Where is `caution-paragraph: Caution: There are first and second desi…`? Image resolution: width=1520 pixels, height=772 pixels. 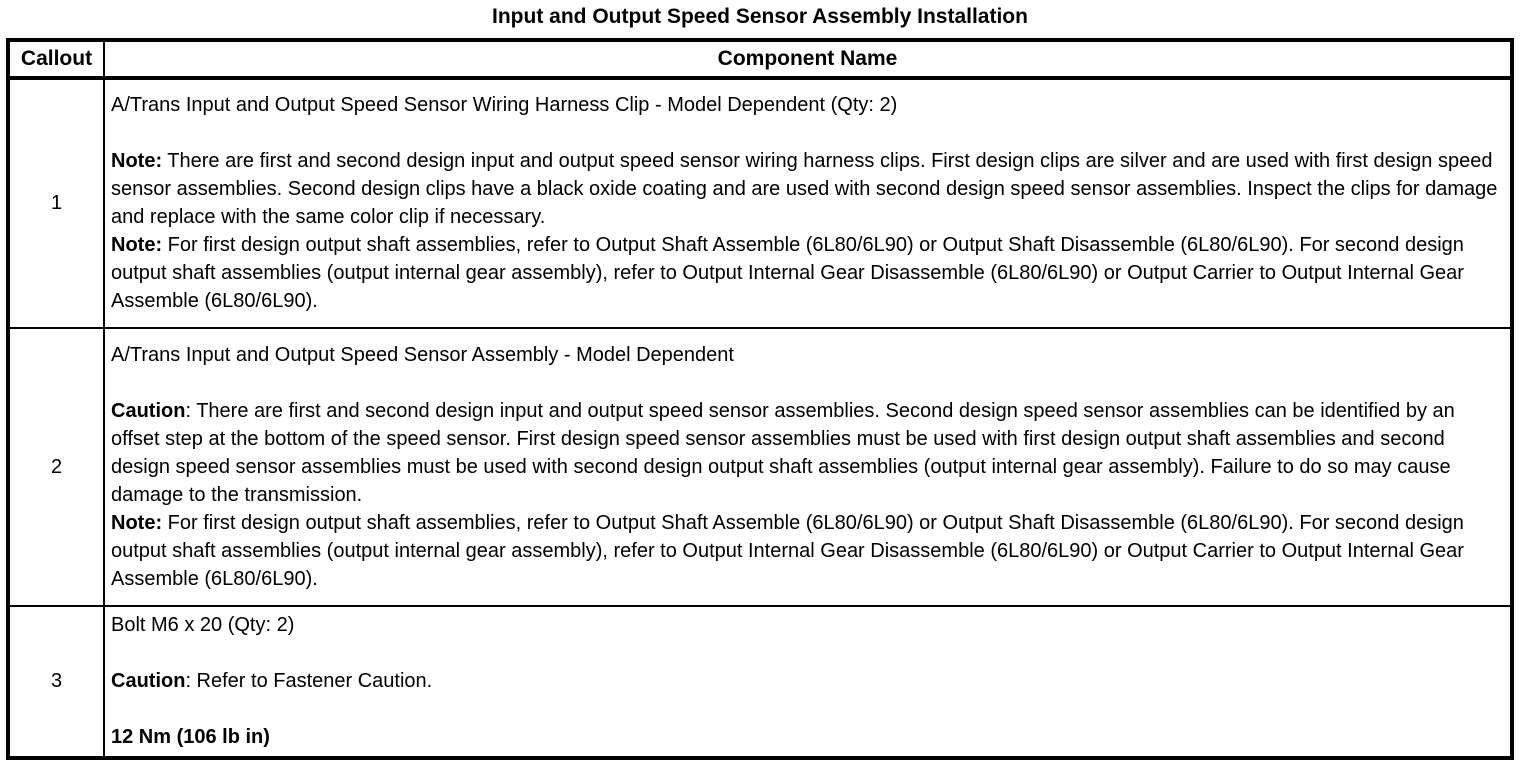 caution-paragraph: Caution: There are first and second desi… is located at coordinates (806, 453).